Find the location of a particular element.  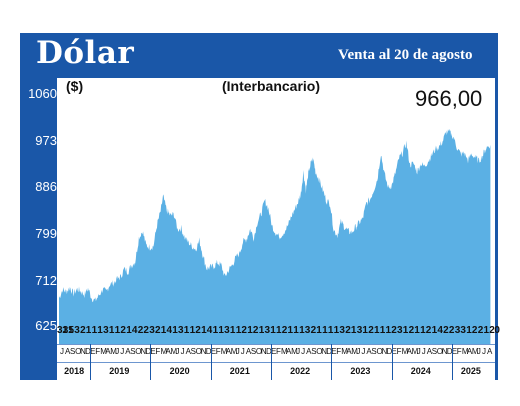

year-label: 2025 is located at coordinates (470, 371).